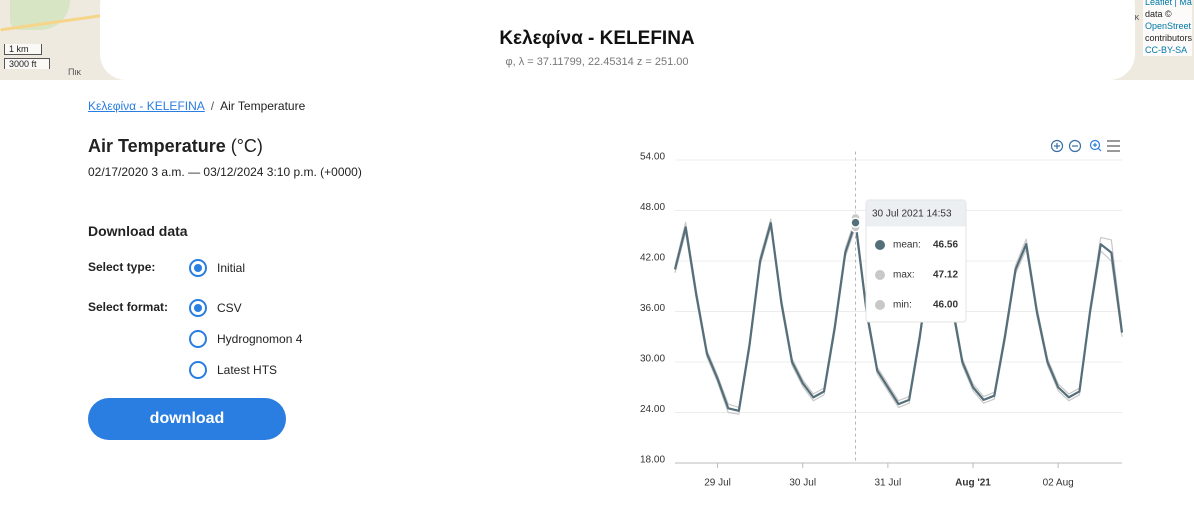 This screenshot has height=517, width=1194. What do you see at coordinates (1058, 483) in the screenshot?
I see `x-tick-label: 02 Aug` at bounding box center [1058, 483].